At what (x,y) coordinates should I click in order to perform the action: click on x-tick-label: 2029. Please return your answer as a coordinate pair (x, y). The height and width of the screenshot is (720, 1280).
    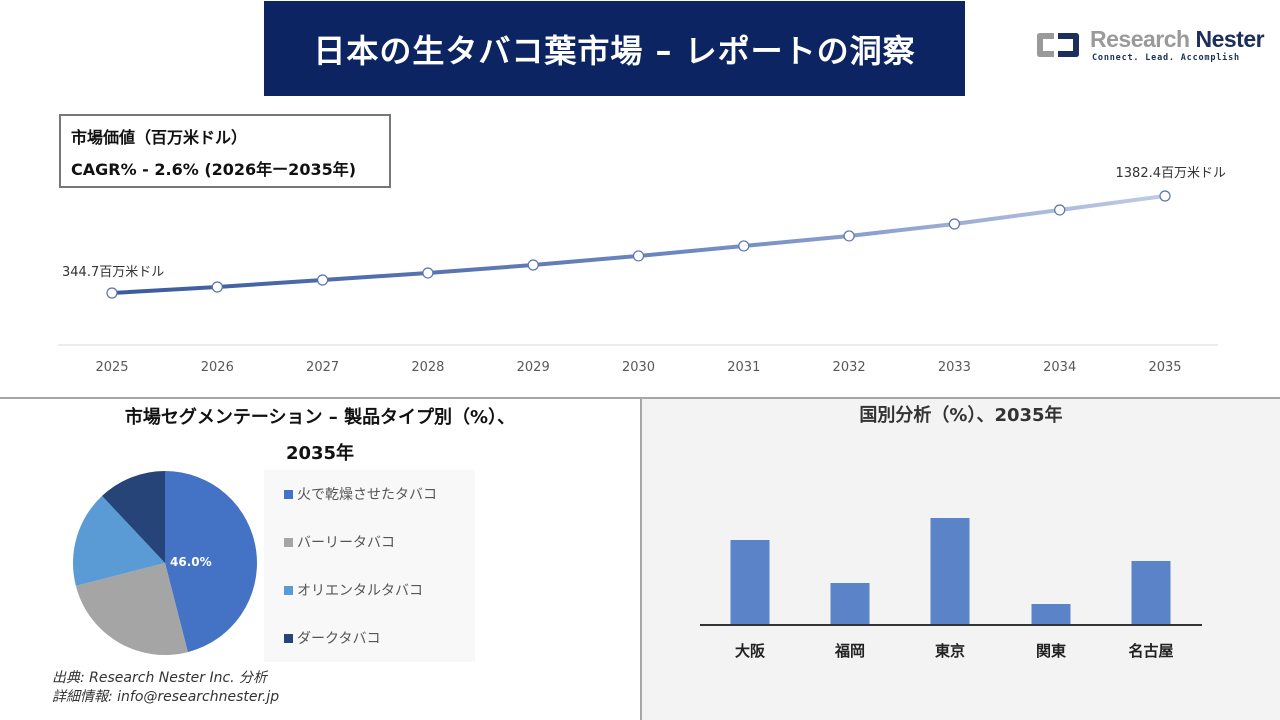
    Looking at the image, I should click on (533, 367).